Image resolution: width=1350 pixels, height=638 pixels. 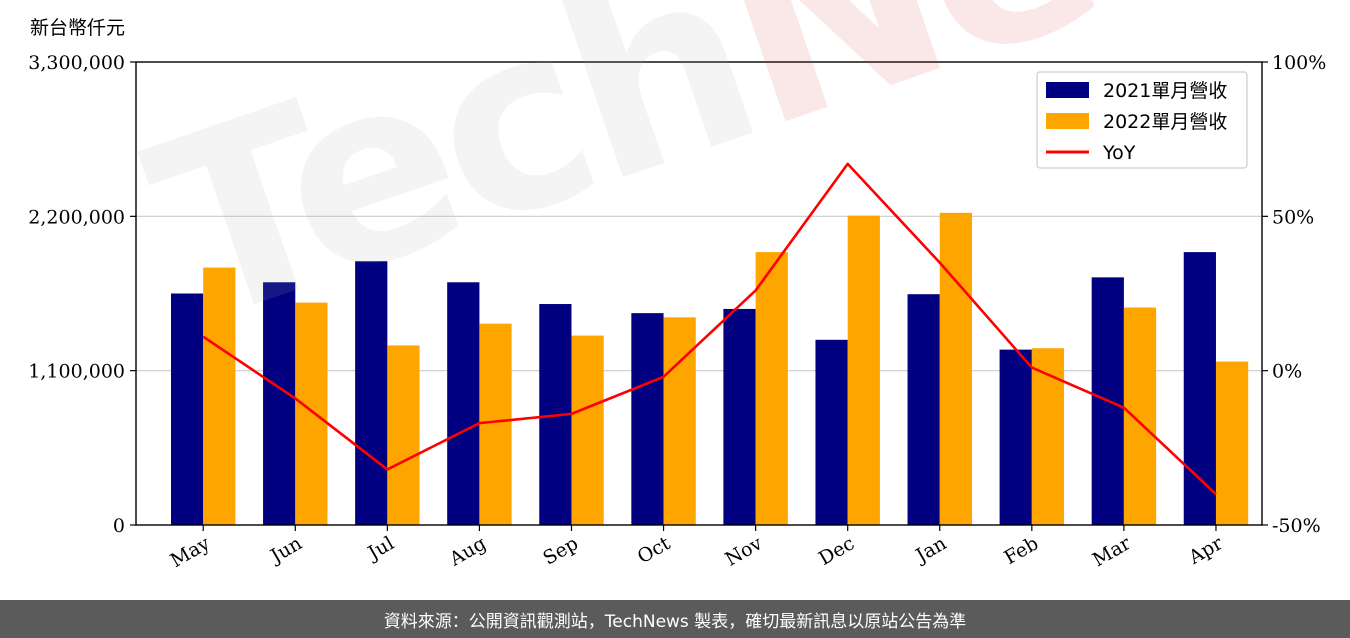 What do you see at coordinates (675, 621) in the screenshot?
I see `footer-source-text: 資料來源：公開資訊觀測站，TechNews 製表，確切最新訊息以原站公告為準` at bounding box center [675, 621].